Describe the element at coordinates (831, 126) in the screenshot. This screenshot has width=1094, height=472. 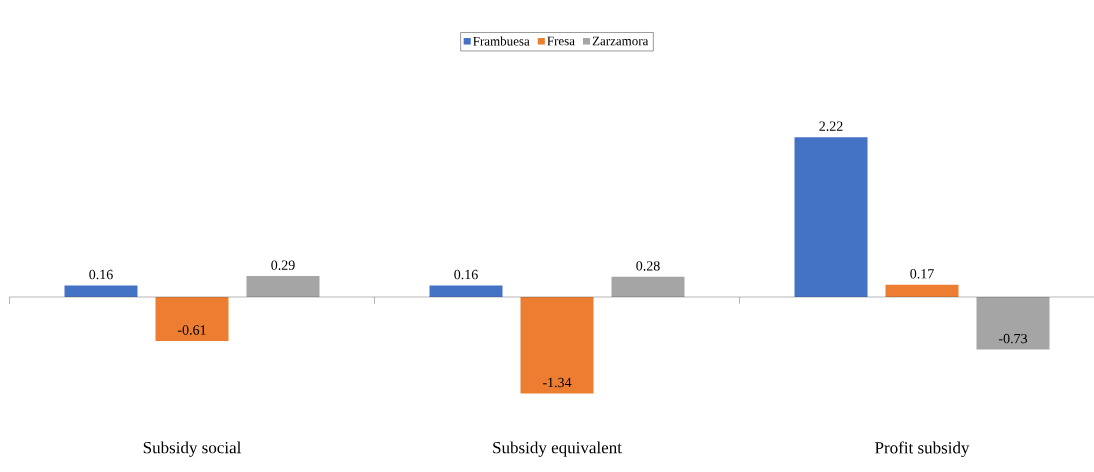
I see `data-label: 2.22` at that location.